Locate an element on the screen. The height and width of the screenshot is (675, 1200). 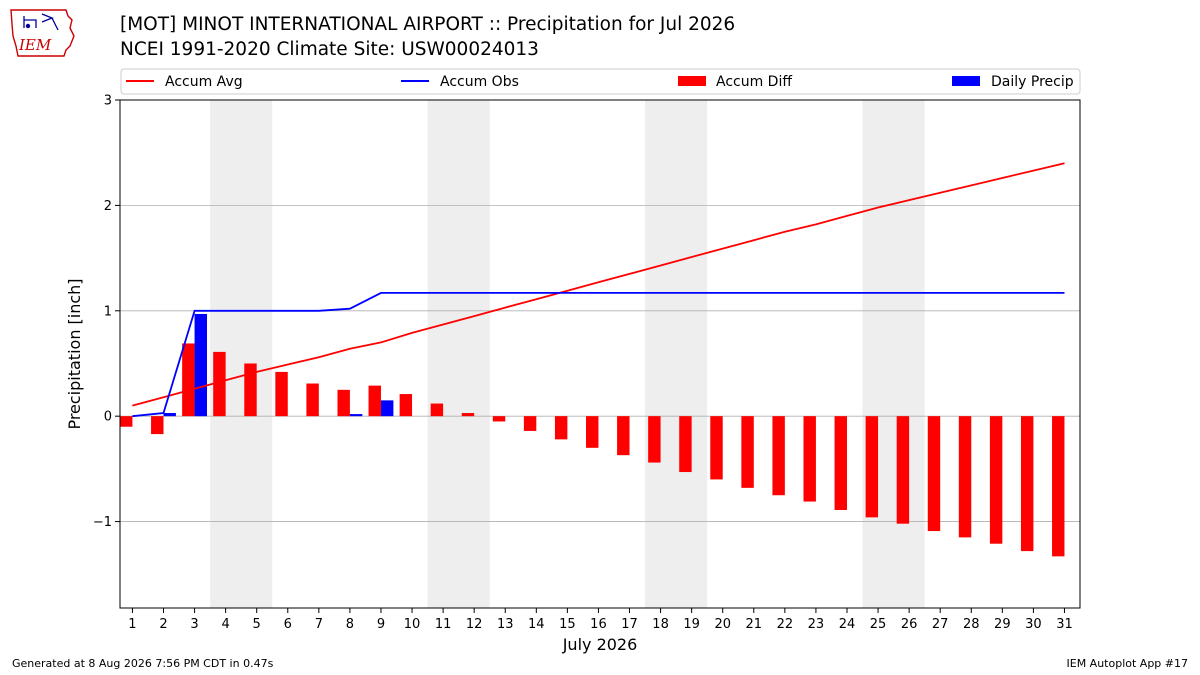
legend-accum-diff-swatch is located at coordinates (692, 81).